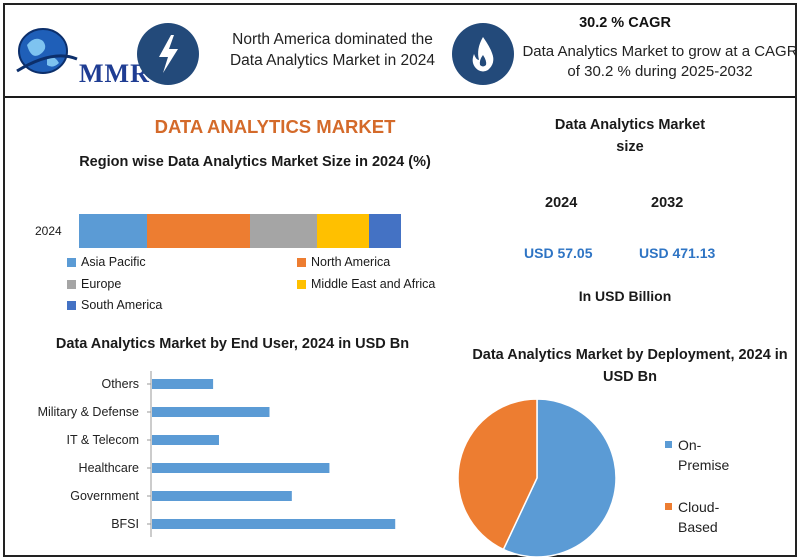 The width and height of the screenshot is (800, 560). I want to click on region-stacked-bar, so click(240, 231).